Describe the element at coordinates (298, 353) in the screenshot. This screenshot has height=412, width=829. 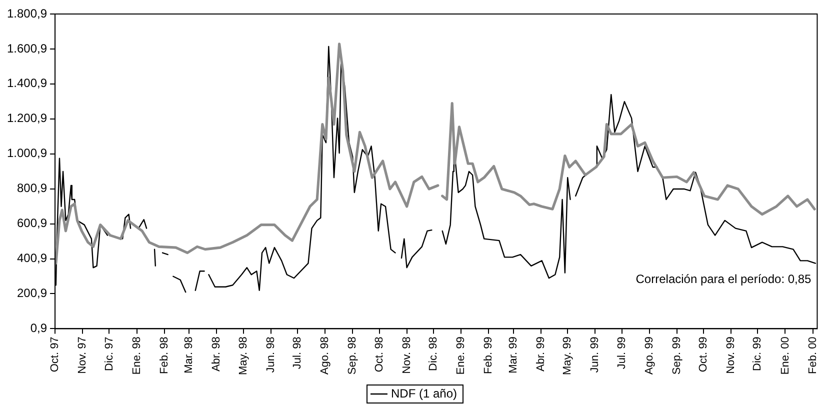
I see `x-tick-label: Jul. 98` at that location.